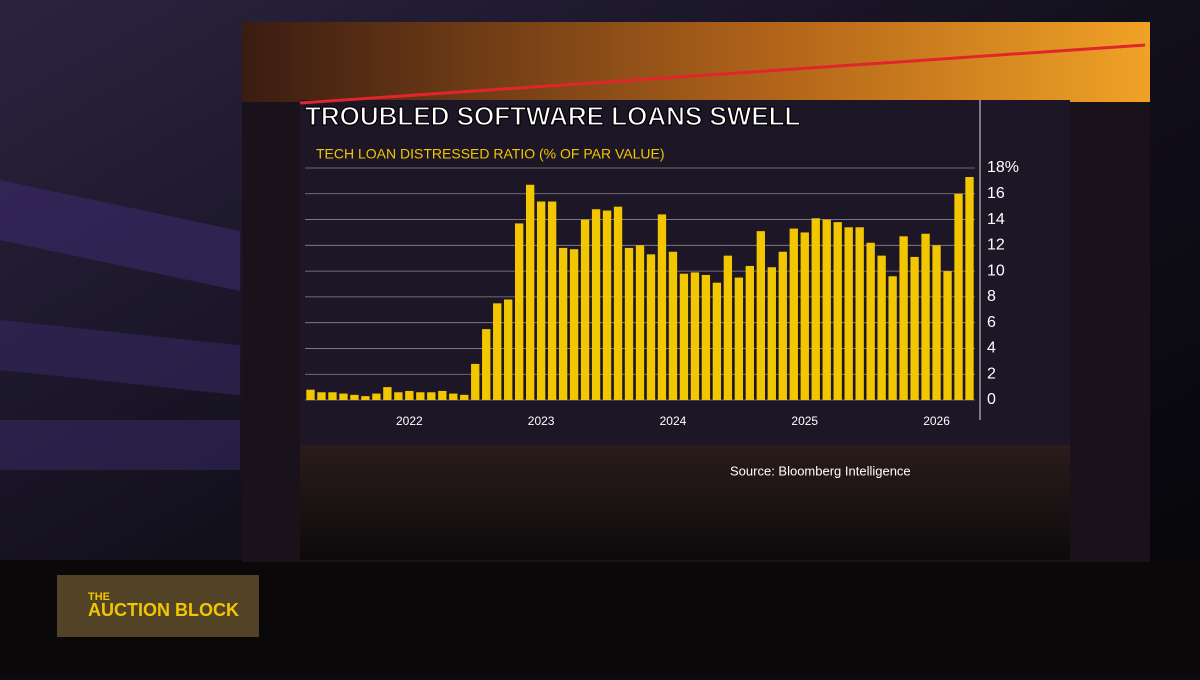 The width and height of the screenshot is (1200, 680). I want to click on y-tick-label: 10, so click(996, 270).